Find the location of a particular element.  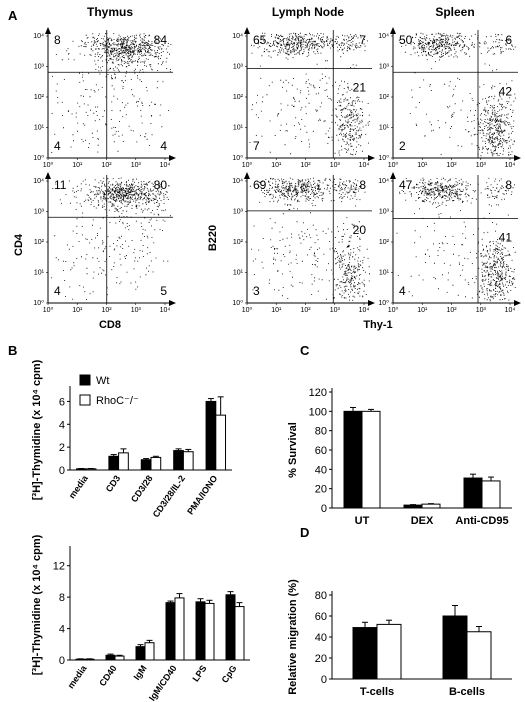

bar-chart-y-tick-label: 80 is located at coordinates (321, 432).